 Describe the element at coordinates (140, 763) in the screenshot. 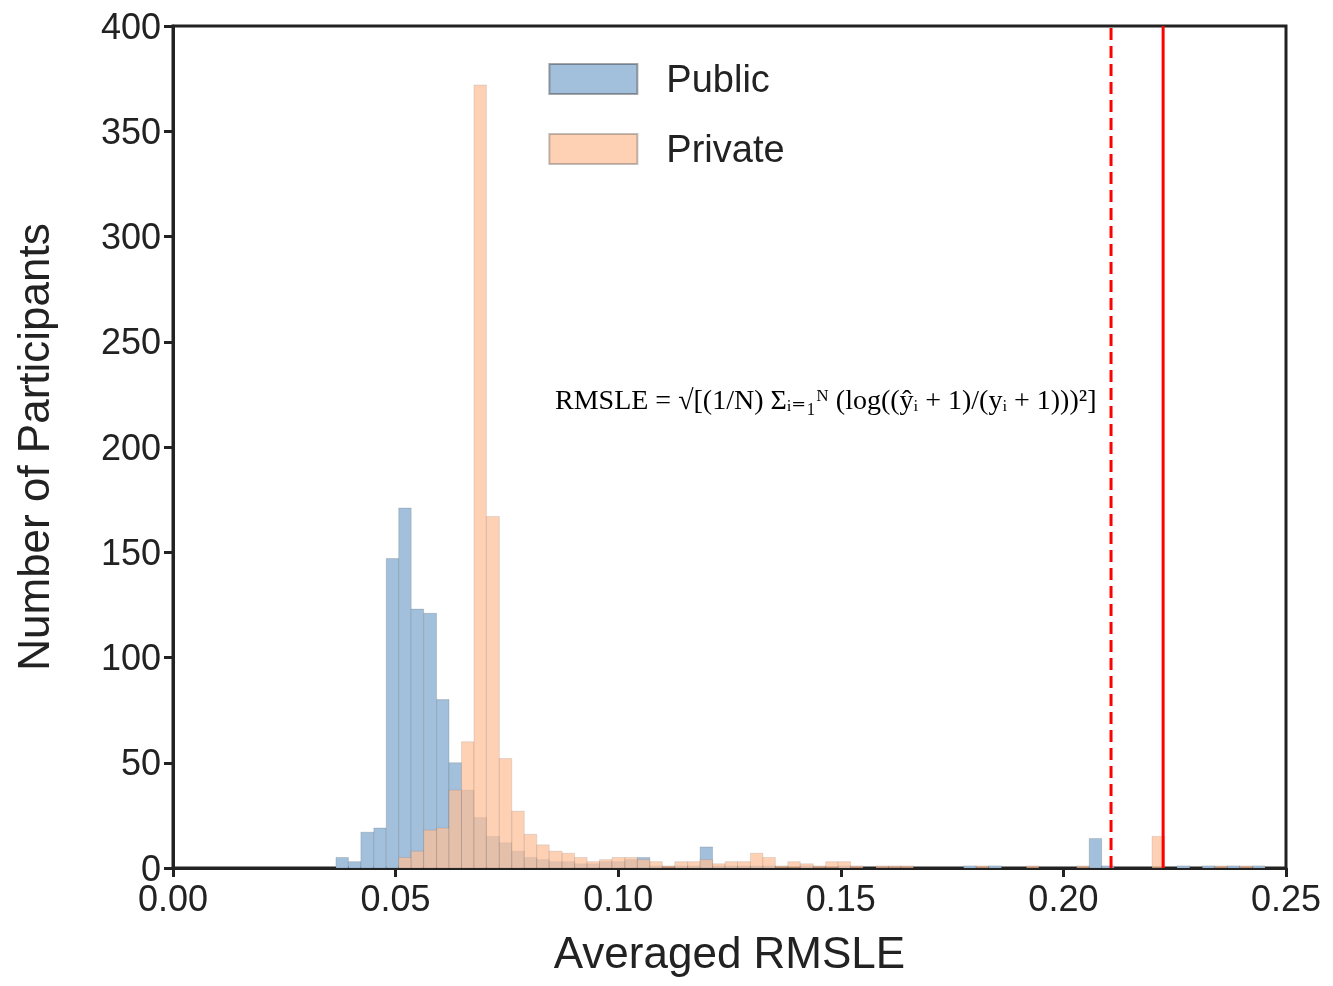

I see `y-tick-label: 50` at that location.